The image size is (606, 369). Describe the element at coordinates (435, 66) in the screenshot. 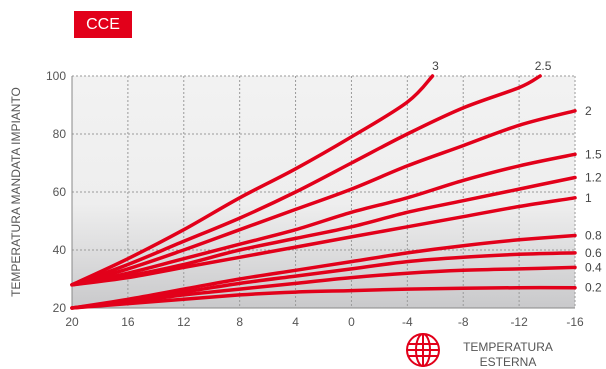

I see `curve-label-3: 3` at that location.